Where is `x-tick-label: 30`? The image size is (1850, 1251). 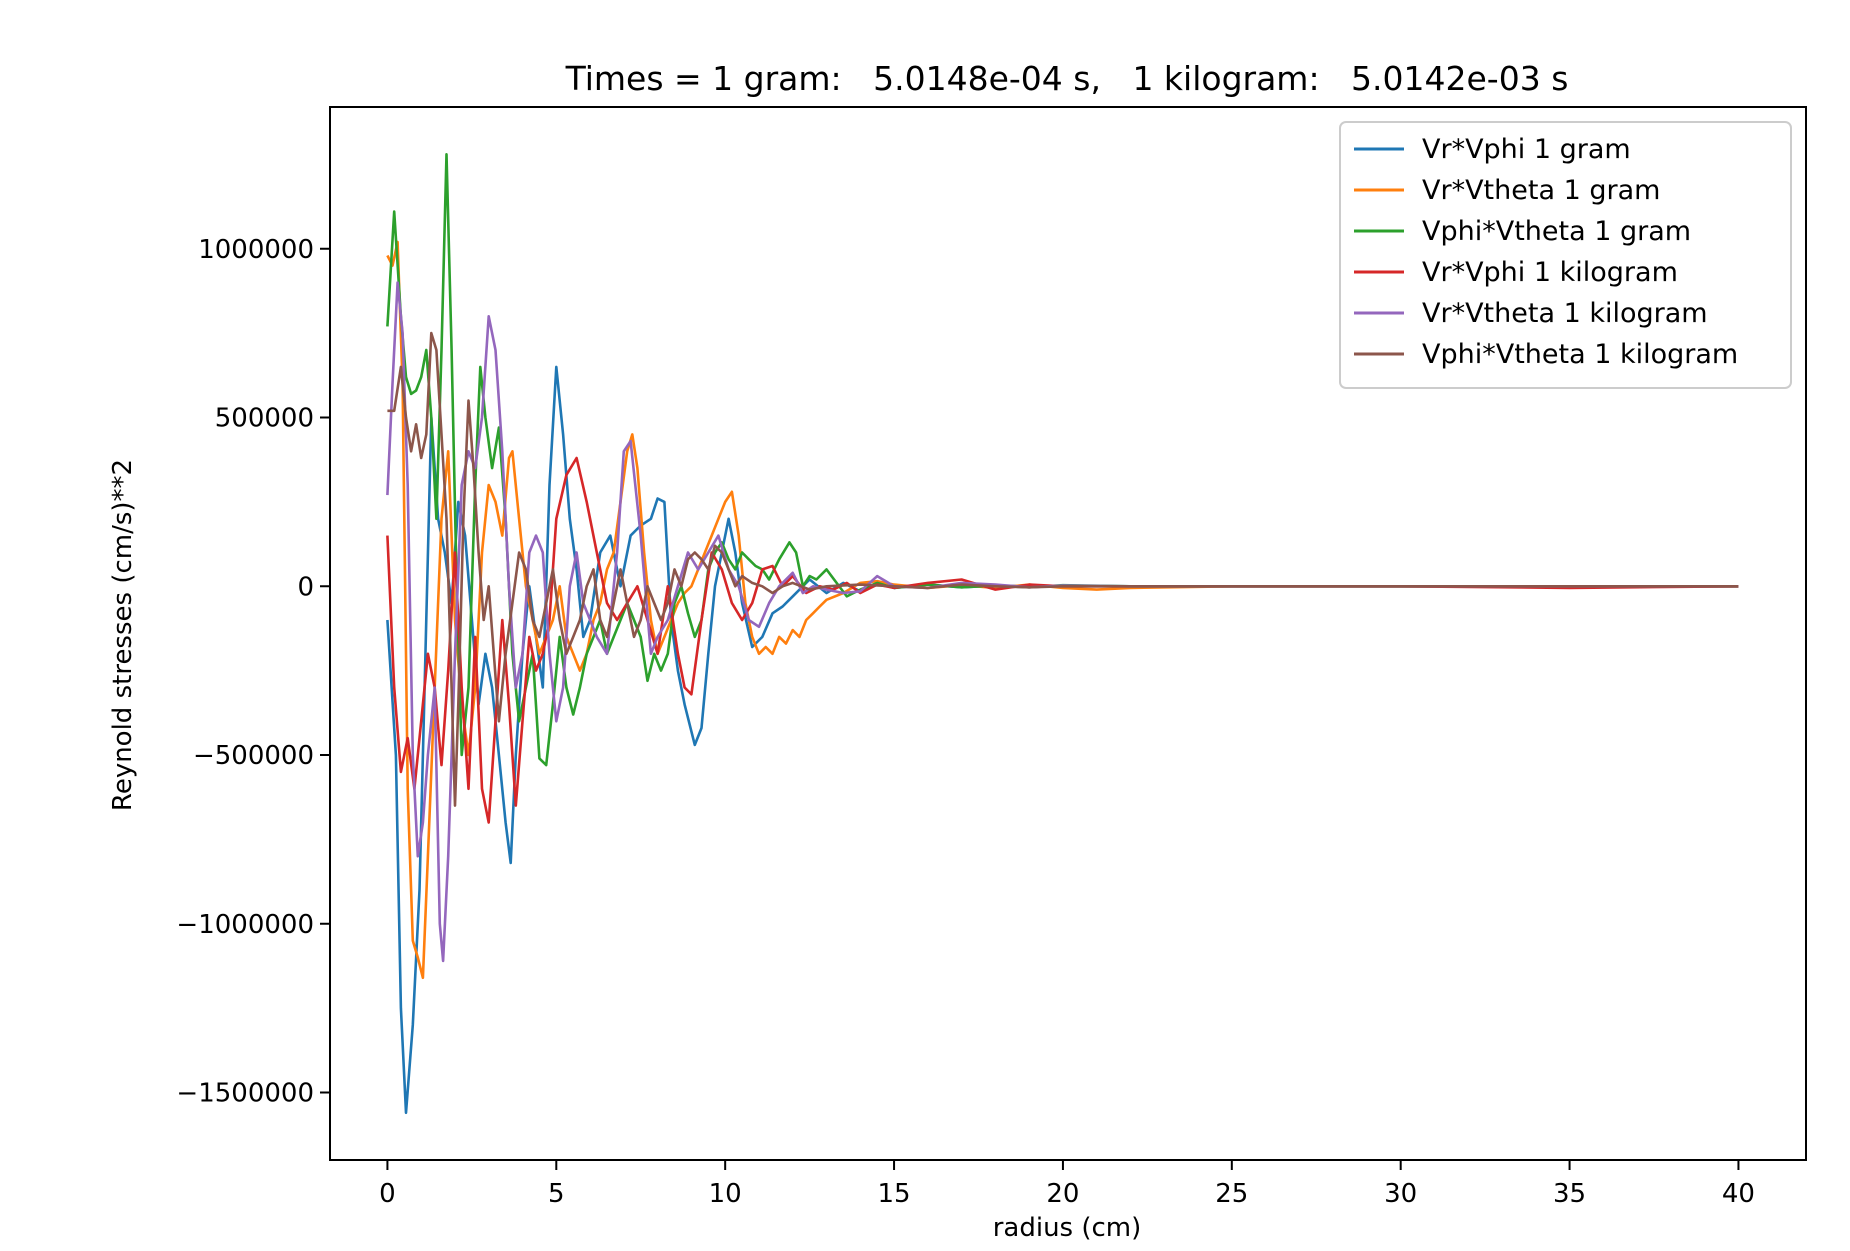
x-tick-label: 30 is located at coordinates (1400, 1194).